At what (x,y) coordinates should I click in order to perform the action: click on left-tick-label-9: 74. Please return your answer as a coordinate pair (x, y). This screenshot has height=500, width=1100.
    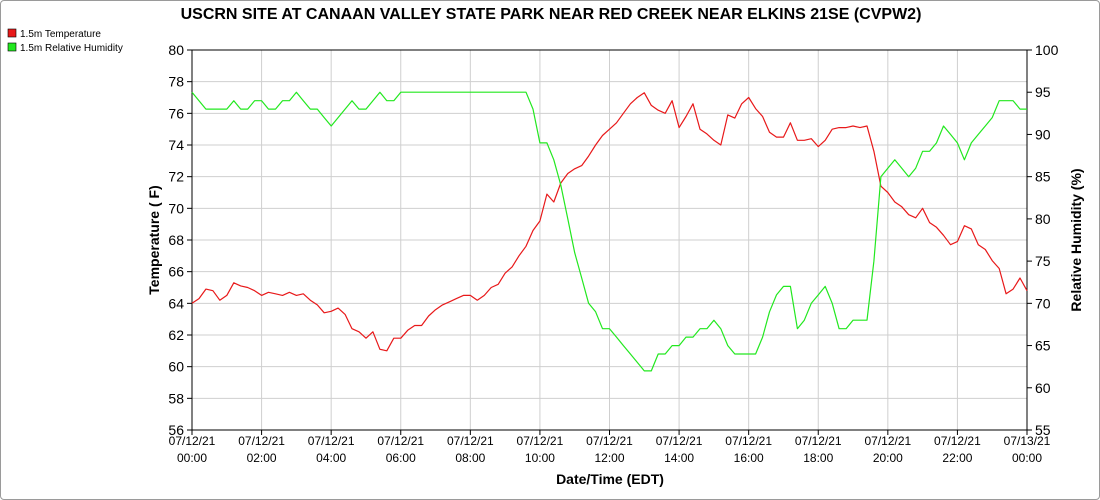
    Looking at the image, I should click on (176, 145).